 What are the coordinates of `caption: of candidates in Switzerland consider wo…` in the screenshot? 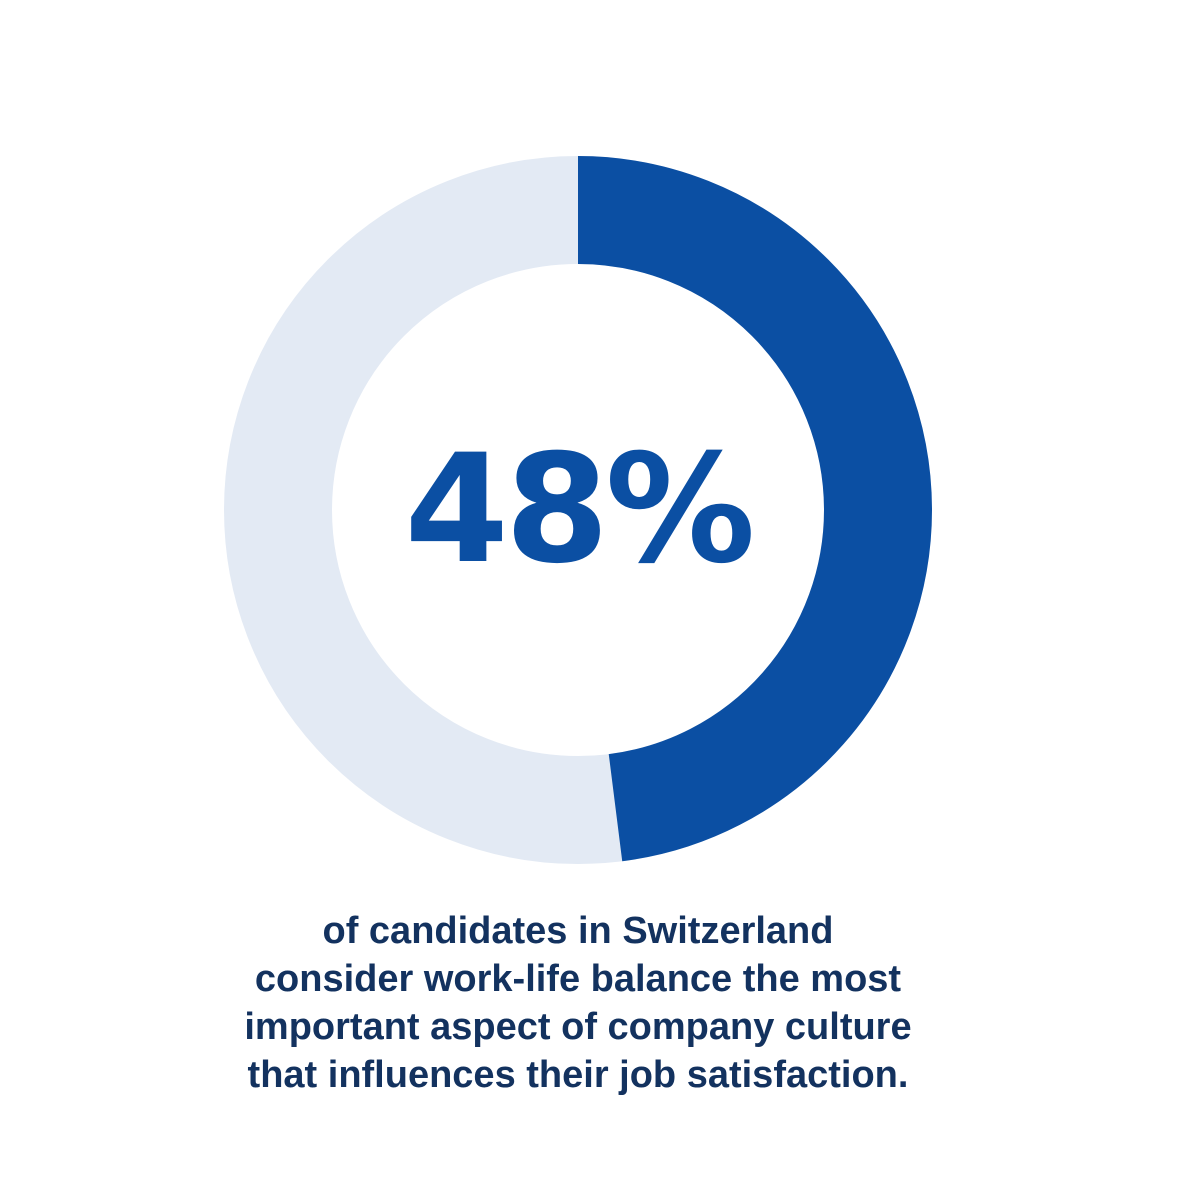 It's located at (578, 1003).